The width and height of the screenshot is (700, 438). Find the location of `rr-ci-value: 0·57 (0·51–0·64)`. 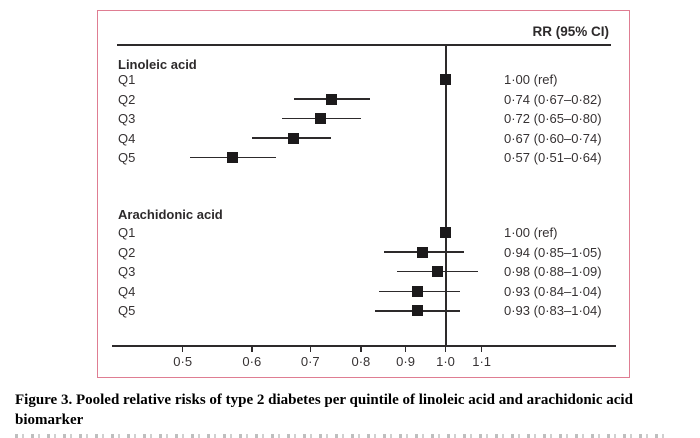

rr-ci-value: 0·57 (0·51–0·64) is located at coordinates (553, 157).